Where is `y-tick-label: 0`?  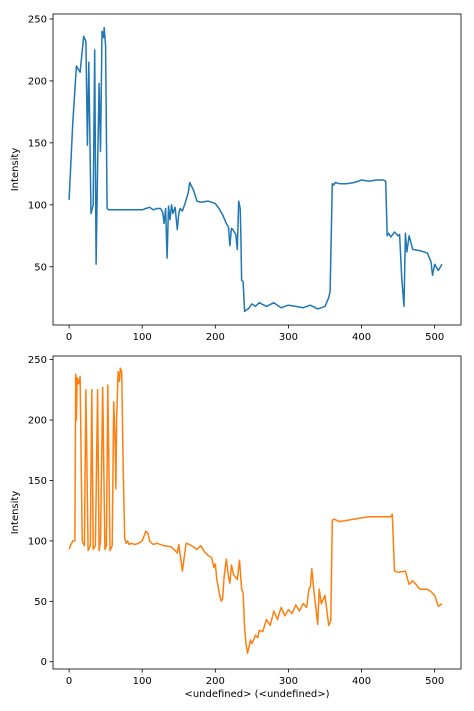
y-tick-label: 0 is located at coordinates (44, 662).